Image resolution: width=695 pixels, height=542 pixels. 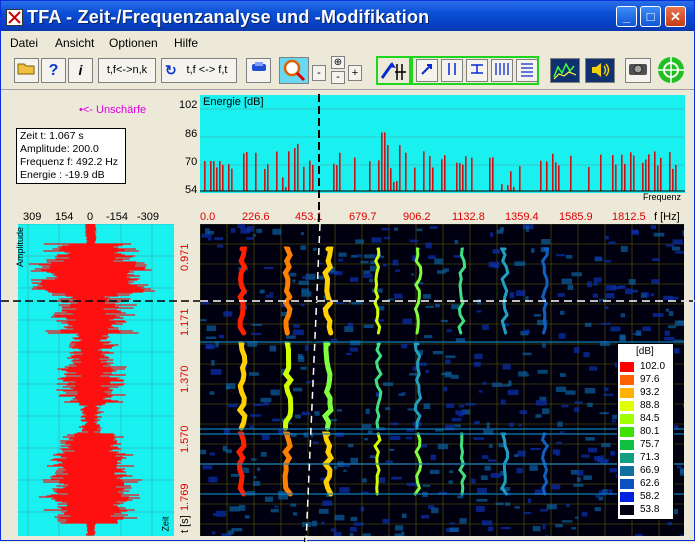 I want to click on legend-row: 102.0, so click(x=646, y=367).